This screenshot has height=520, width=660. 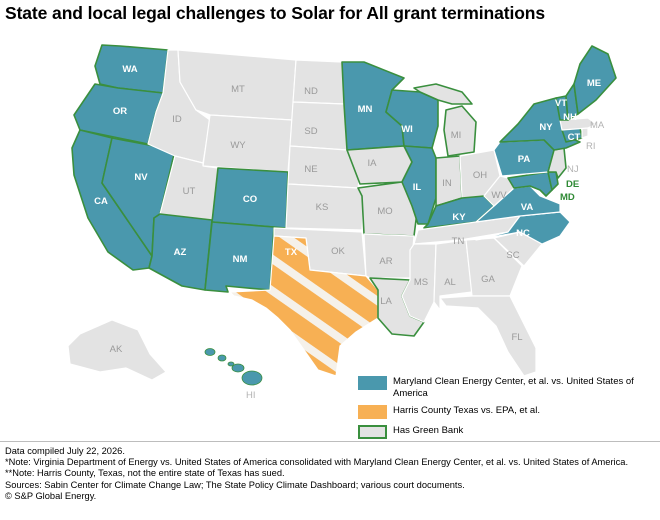 I want to click on label-AZ: AZ, so click(x=180, y=252).